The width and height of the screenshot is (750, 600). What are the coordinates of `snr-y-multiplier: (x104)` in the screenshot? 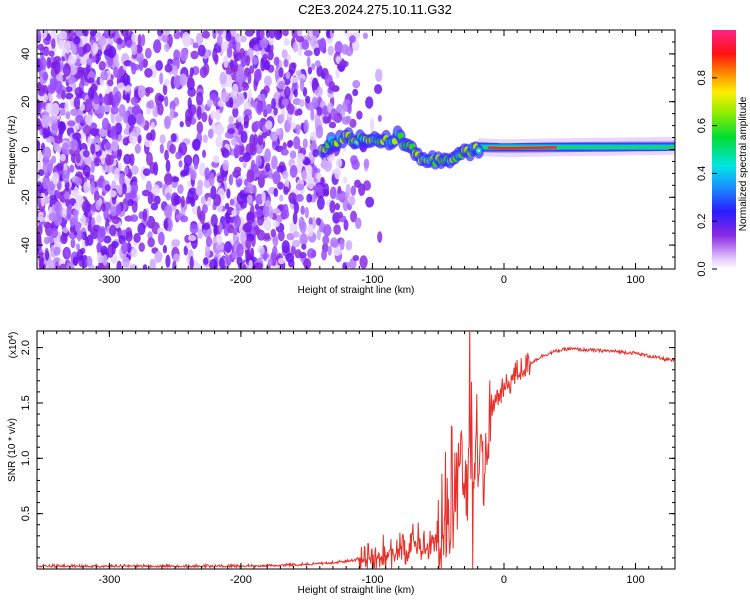 It's located at (14, 345).